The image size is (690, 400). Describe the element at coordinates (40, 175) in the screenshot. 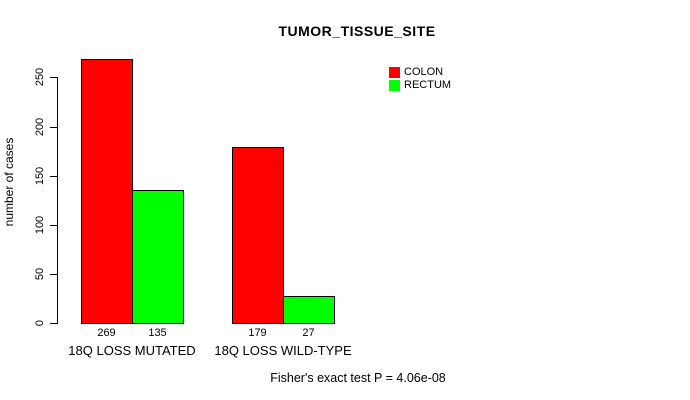

I see `y-tick-label: 150` at that location.